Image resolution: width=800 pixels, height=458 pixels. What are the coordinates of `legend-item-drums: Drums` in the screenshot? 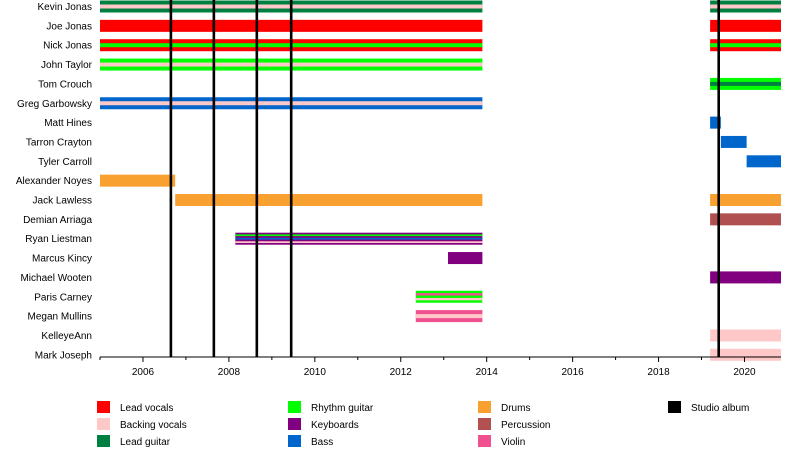 It's located at (504, 407).